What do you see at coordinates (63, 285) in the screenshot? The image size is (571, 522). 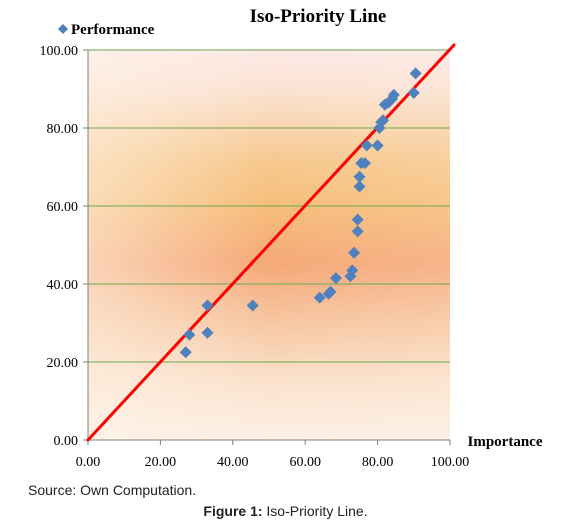 I see `y-tick-label: 40.00` at bounding box center [63, 285].